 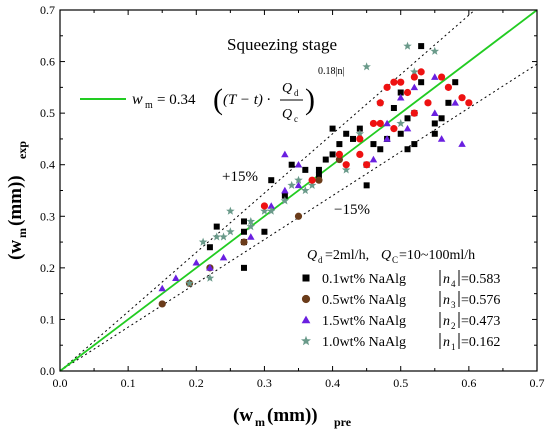 What do you see at coordinates (480, 342) in the screenshot?
I see `legend-n-value: =0.162` at bounding box center [480, 342].